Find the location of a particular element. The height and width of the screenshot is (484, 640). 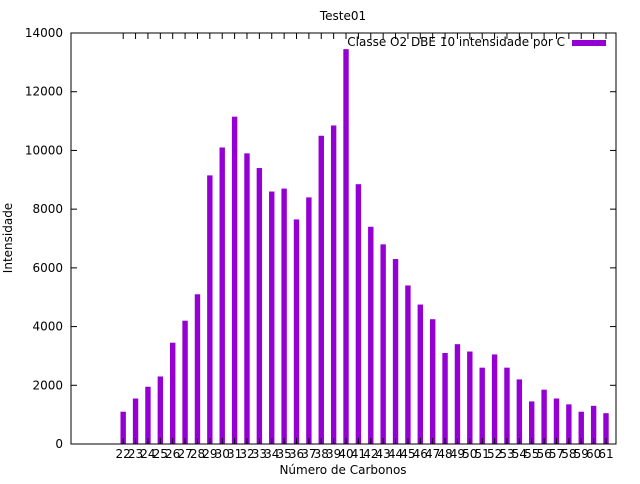

x-tick-label: 38 is located at coordinates (321, 454).